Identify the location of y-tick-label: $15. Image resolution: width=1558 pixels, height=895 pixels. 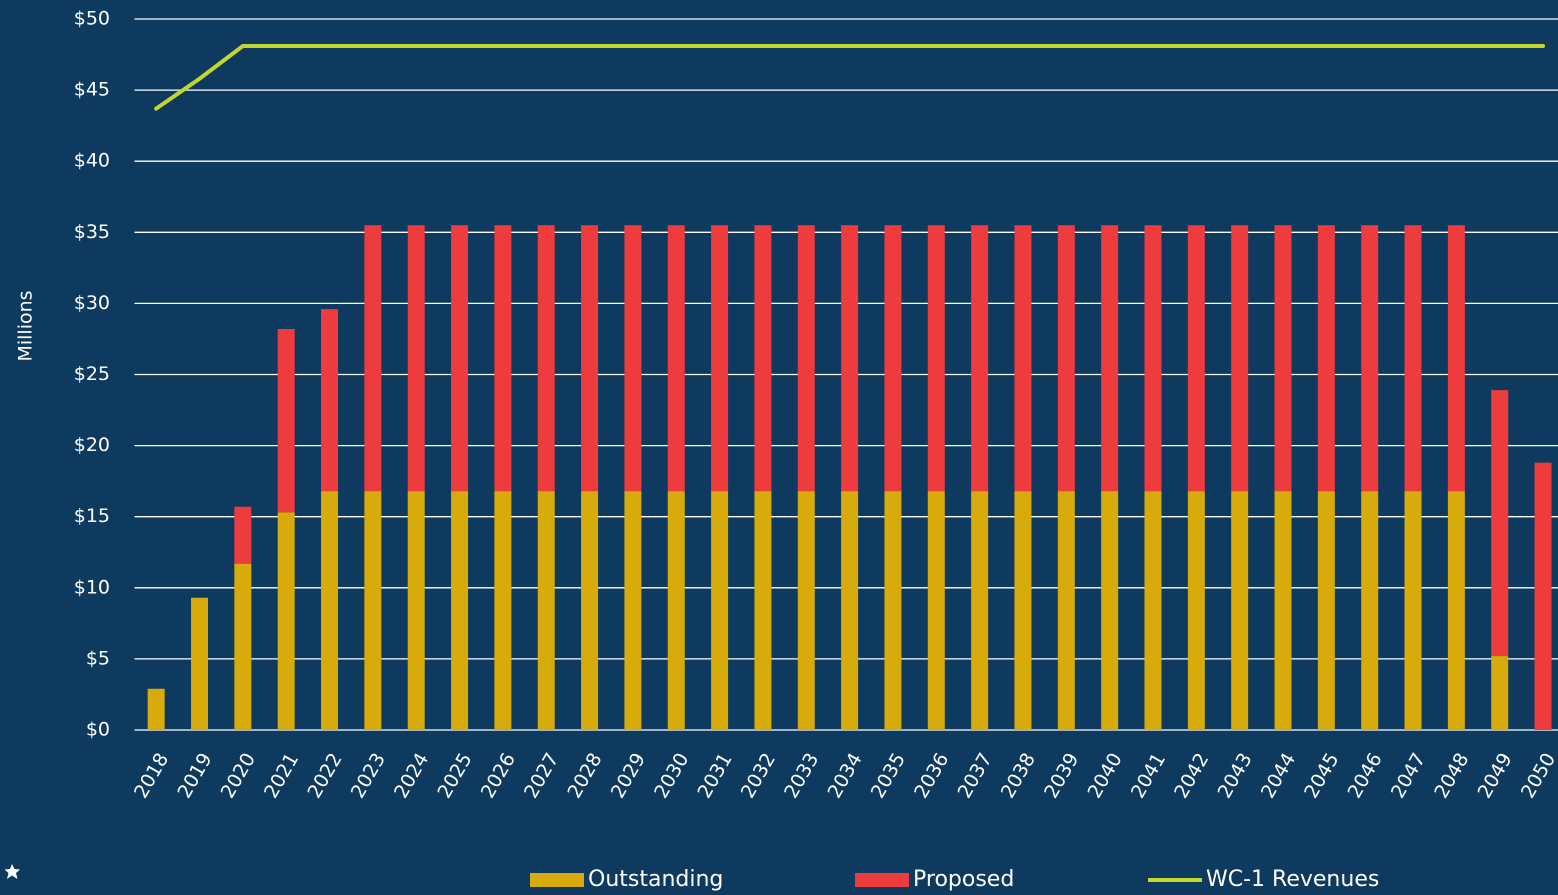
(92, 516).